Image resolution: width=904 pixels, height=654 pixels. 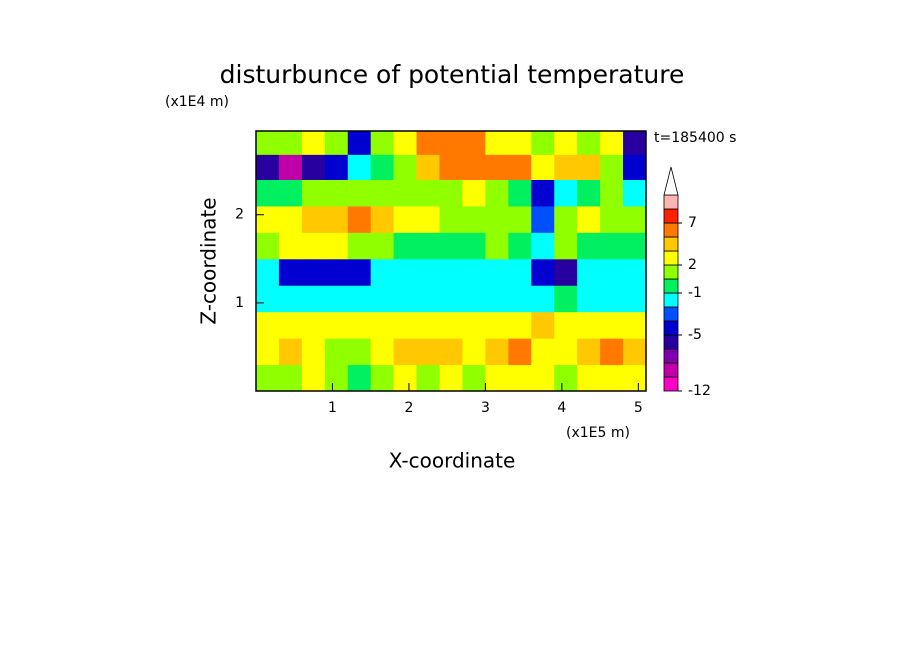 What do you see at coordinates (695, 335) in the screenshot?
I see `colorbar-tick-label: -5` at bounding box center [695, 335].